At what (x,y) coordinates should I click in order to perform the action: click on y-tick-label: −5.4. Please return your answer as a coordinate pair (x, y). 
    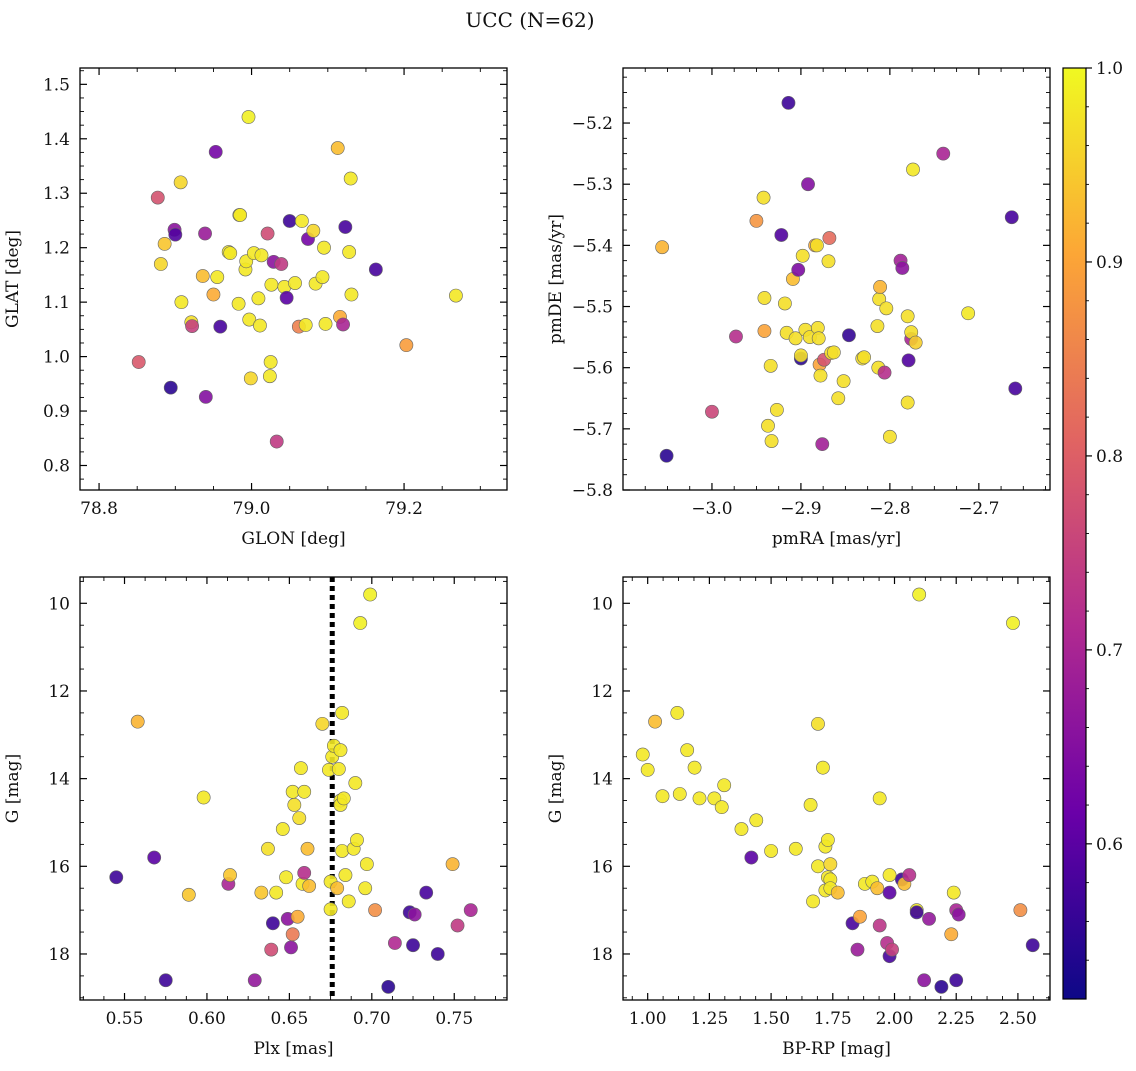
    Looking at the image, I should click on (592, 246).